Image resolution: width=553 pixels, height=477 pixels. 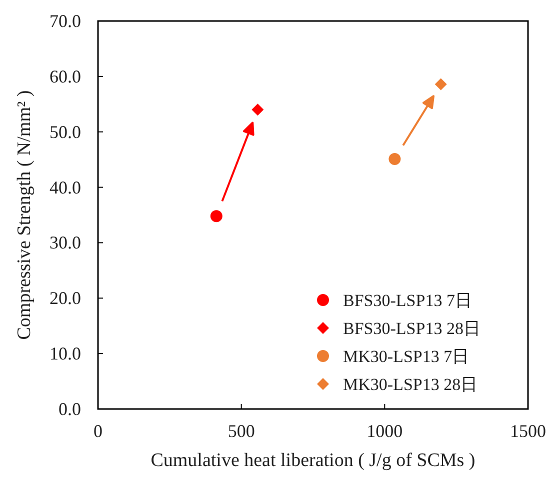 I want to click on y-axis-title: Compressive Strength ( N/mm² ), so click(x=24, y=215).